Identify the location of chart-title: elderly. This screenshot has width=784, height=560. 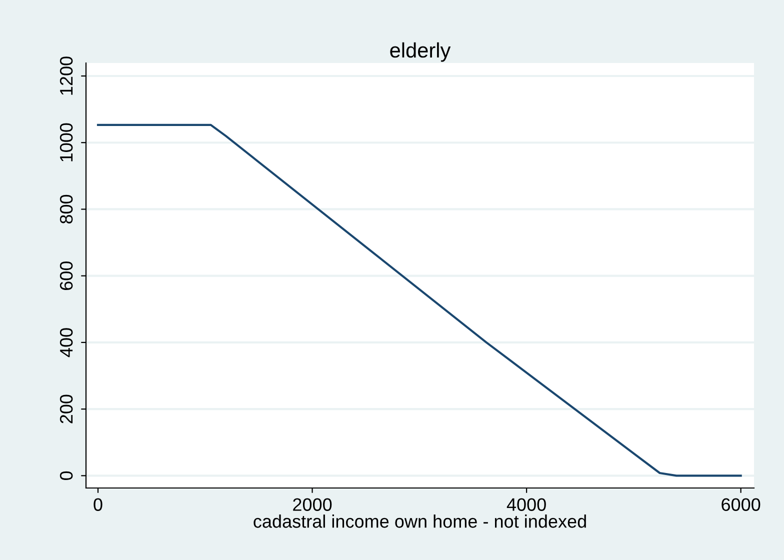
(420, 52).